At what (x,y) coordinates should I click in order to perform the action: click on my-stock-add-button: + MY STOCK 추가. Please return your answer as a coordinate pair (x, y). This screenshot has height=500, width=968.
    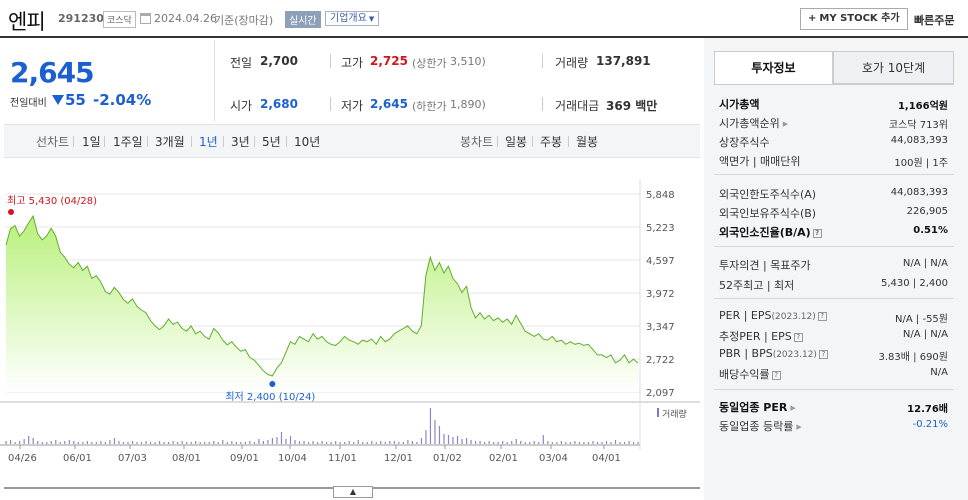
    Looking at the image, I should click on (854, 19).